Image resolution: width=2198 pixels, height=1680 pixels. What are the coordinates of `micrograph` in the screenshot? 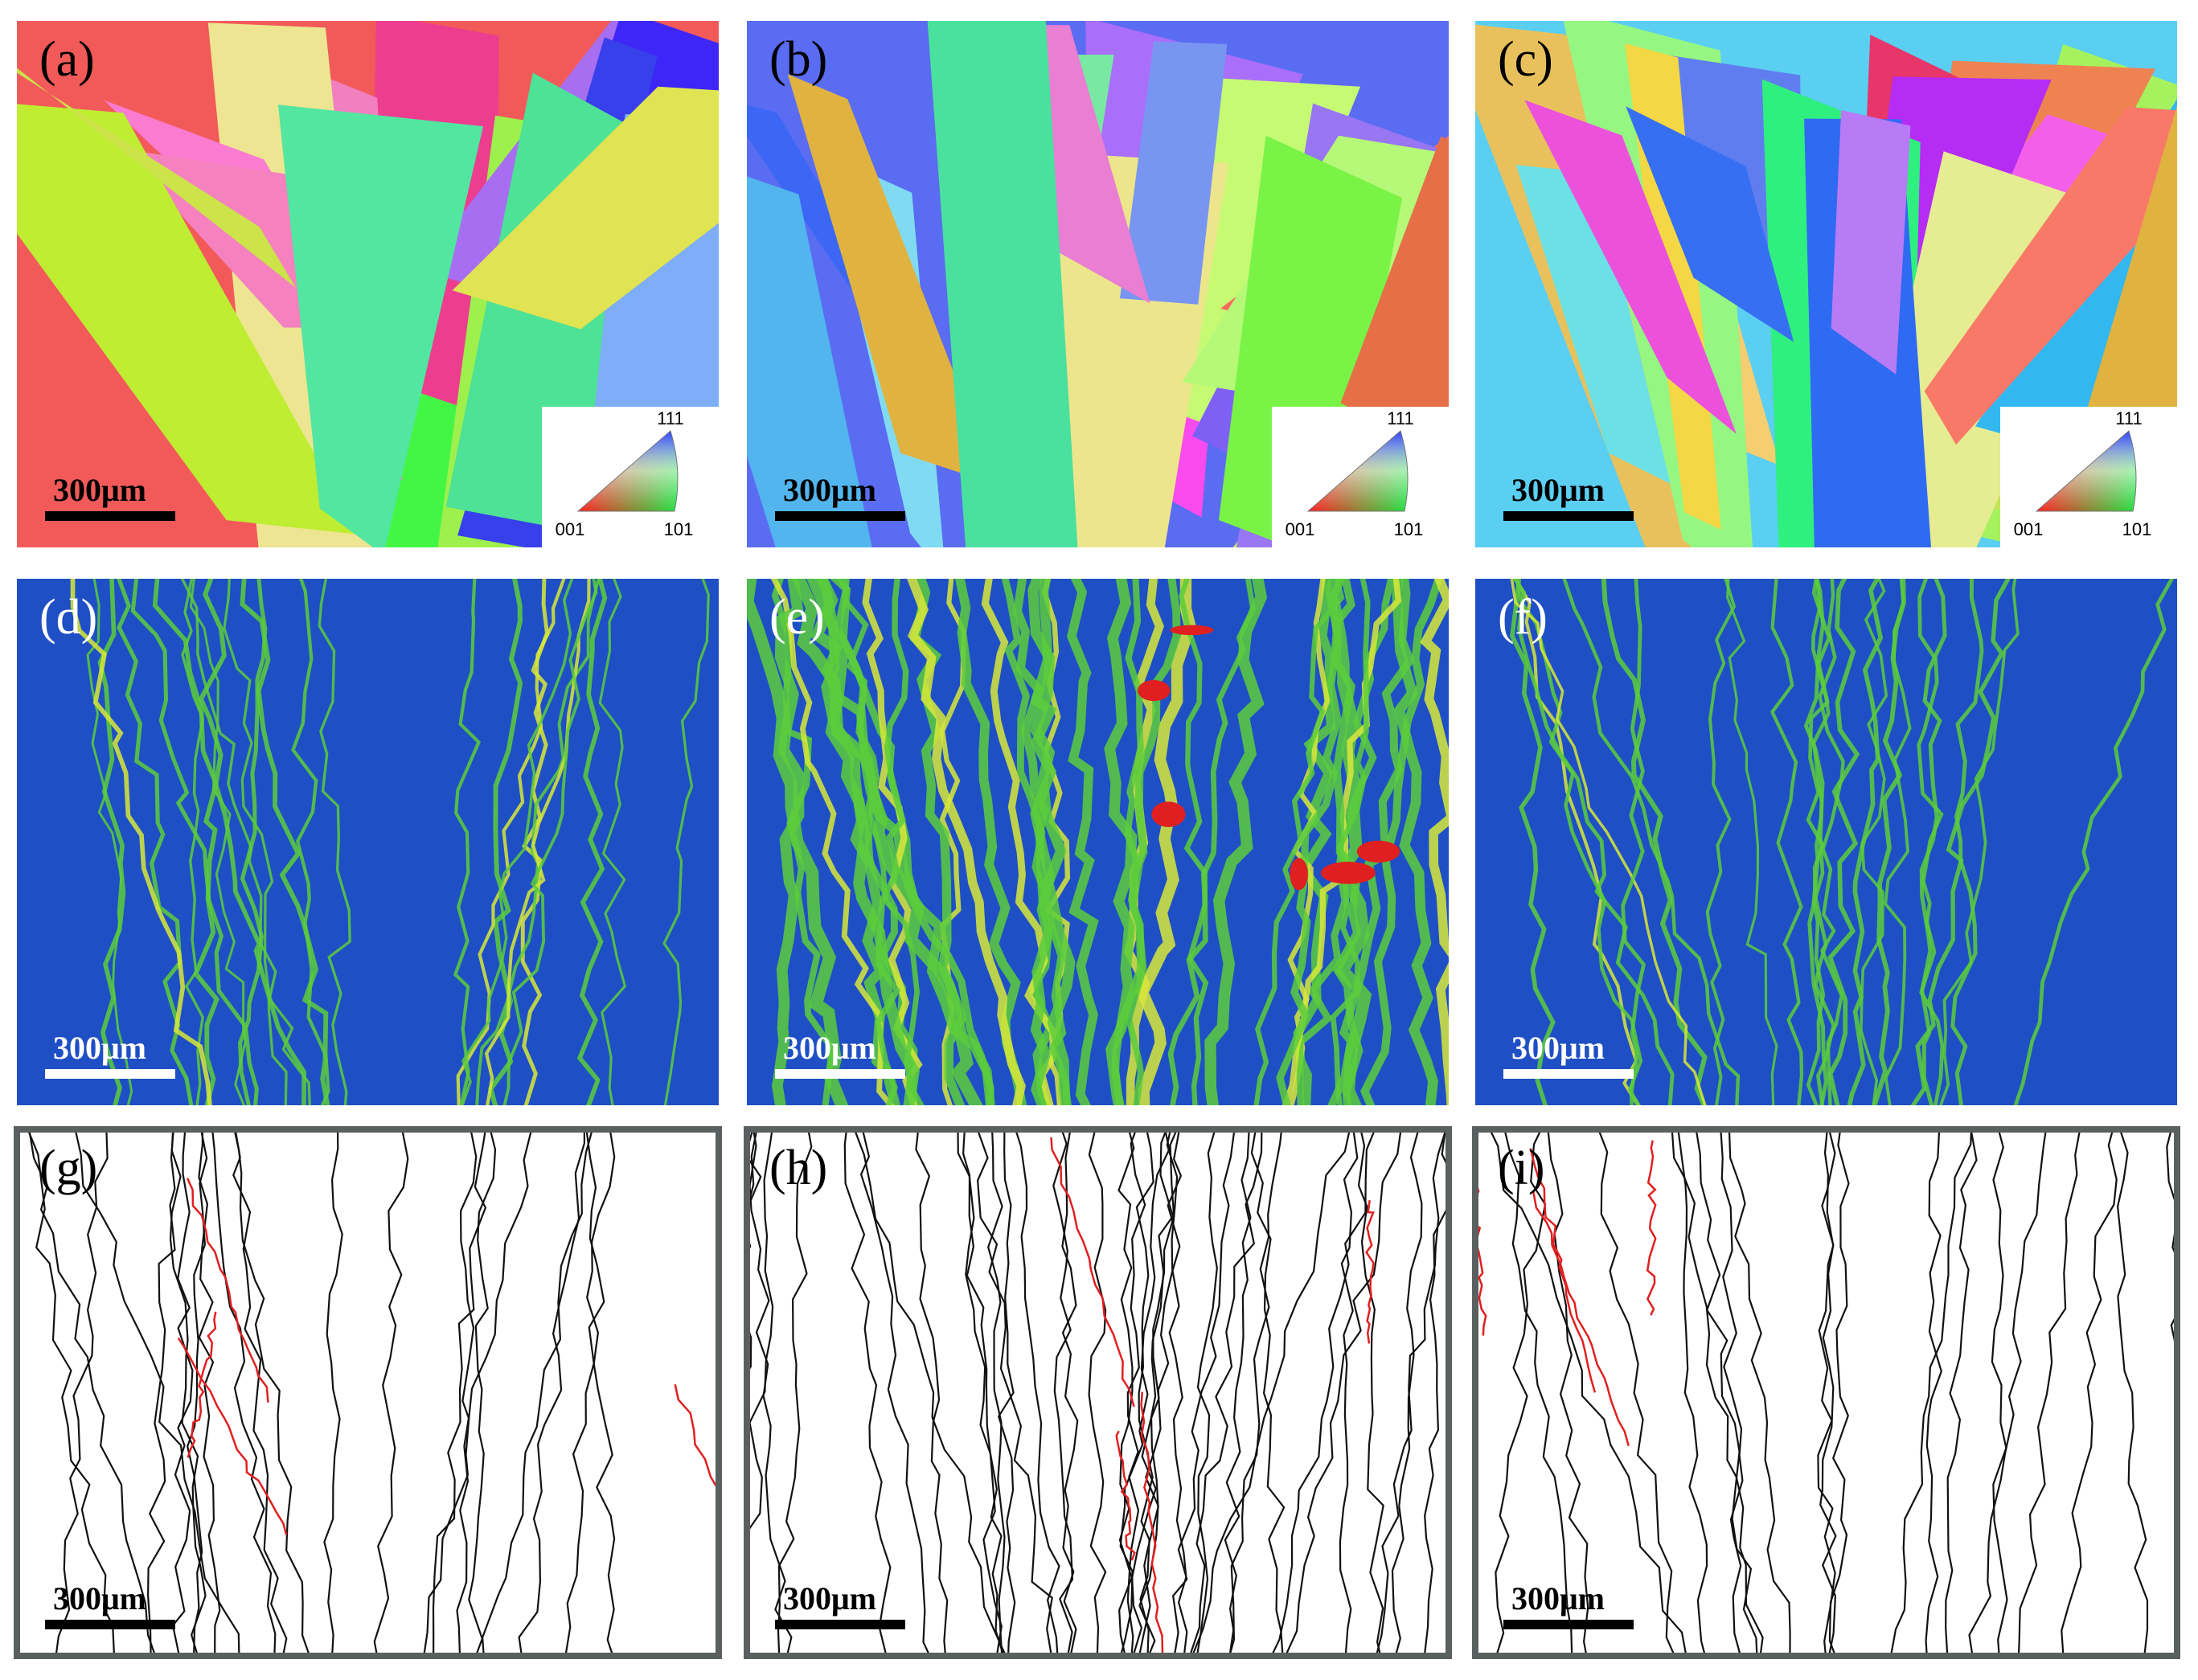 It's located at (1826, 842).